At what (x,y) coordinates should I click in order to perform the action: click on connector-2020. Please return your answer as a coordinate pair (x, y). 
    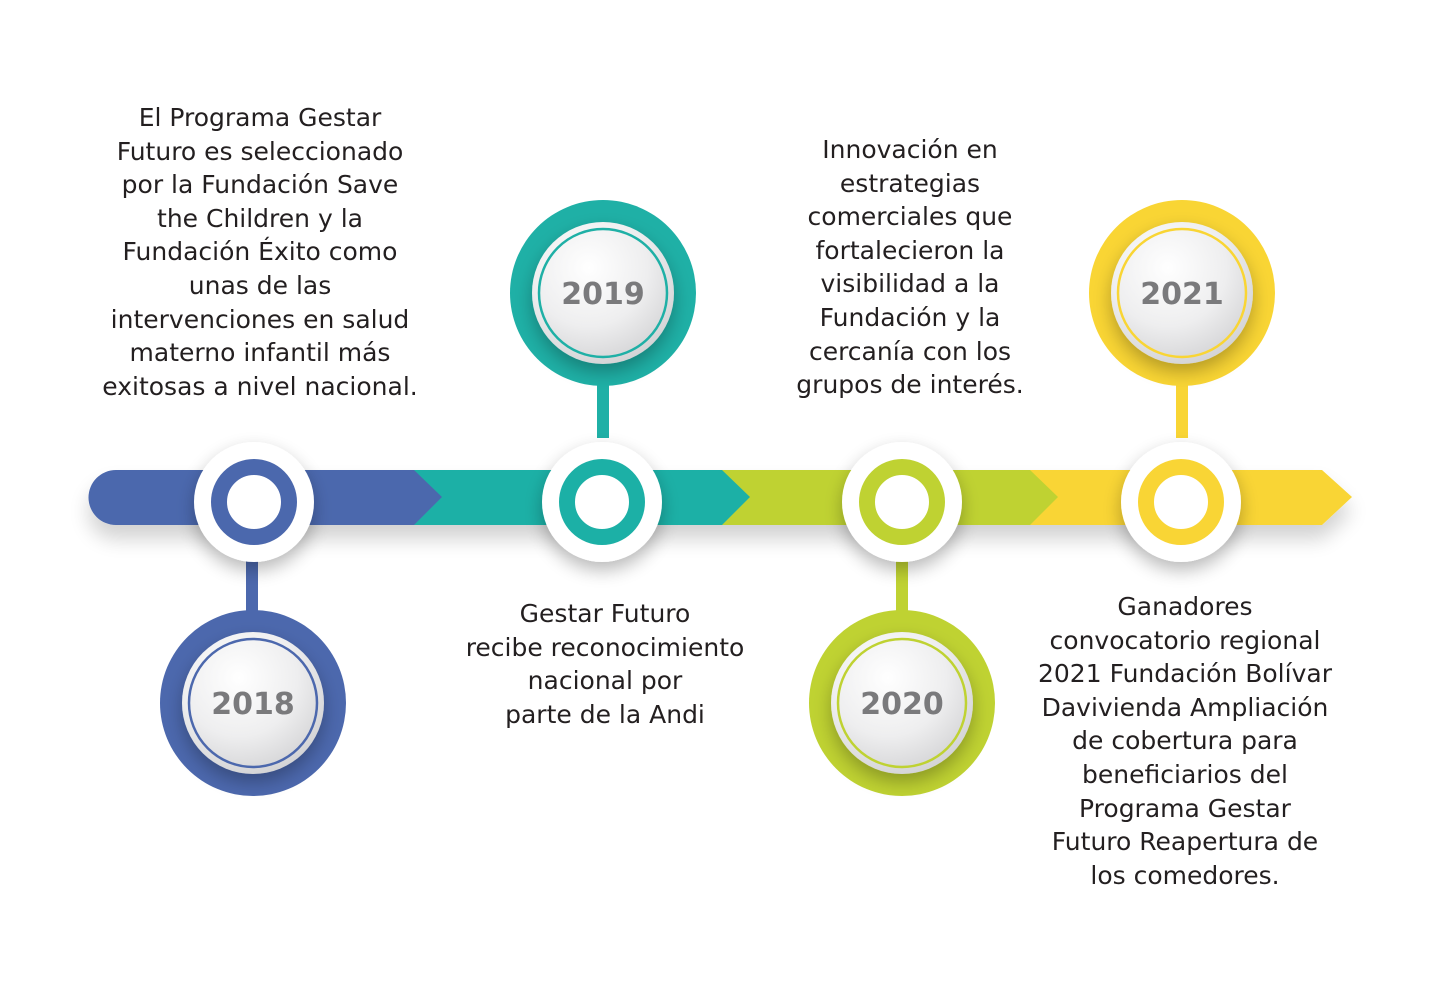
    Looking at the image, I should click on (902, 591).